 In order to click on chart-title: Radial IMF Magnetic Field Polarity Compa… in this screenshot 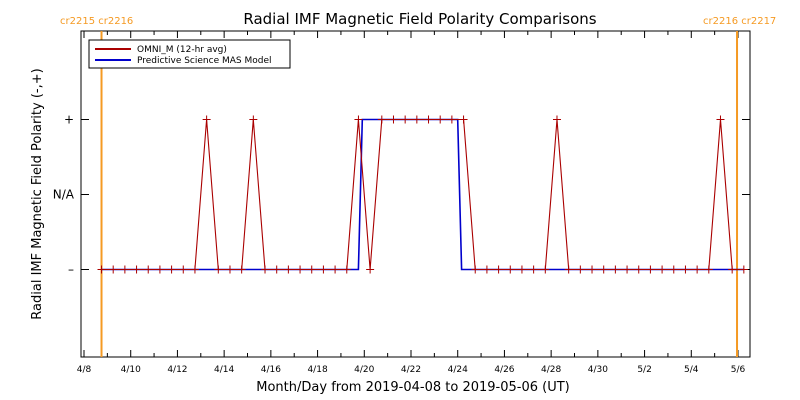, I will do `click(419, 19)`.